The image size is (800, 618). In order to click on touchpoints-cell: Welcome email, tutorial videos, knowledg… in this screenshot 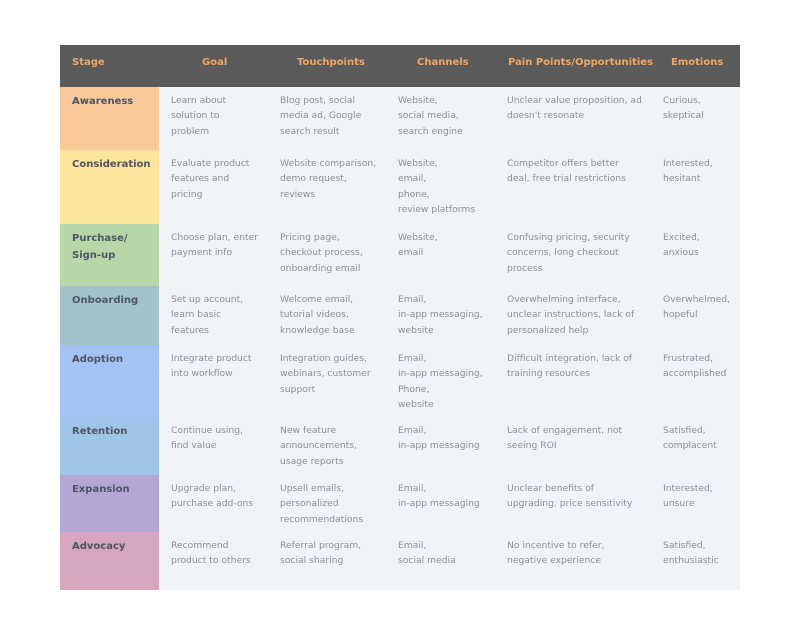, I will do `click(317, 315)`.